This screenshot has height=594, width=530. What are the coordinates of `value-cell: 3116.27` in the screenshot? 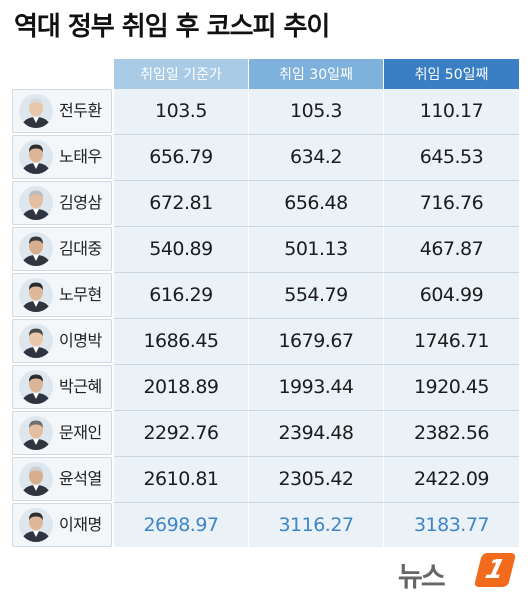 It's located at (316, 525).